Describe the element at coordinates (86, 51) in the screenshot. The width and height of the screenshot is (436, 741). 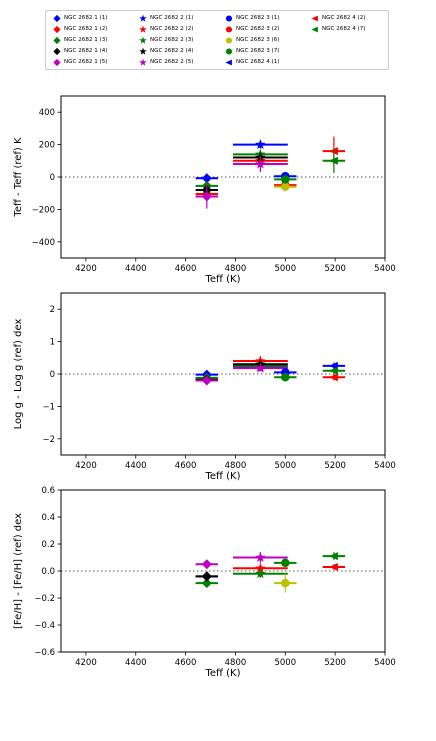
I see `legend-label: NGC 2682 1 (4)` at that location.